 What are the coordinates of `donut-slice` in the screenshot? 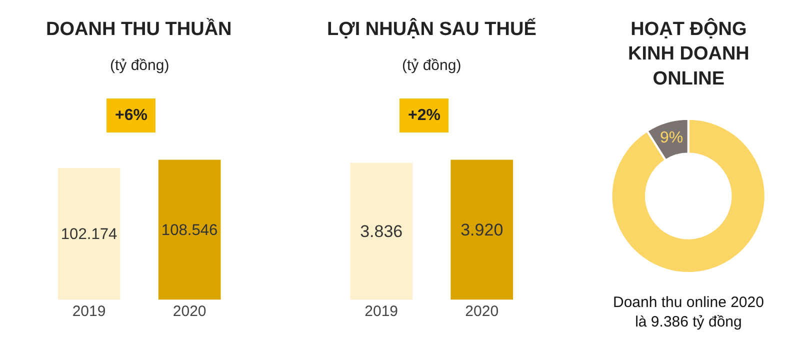 It's located at (688, 196).